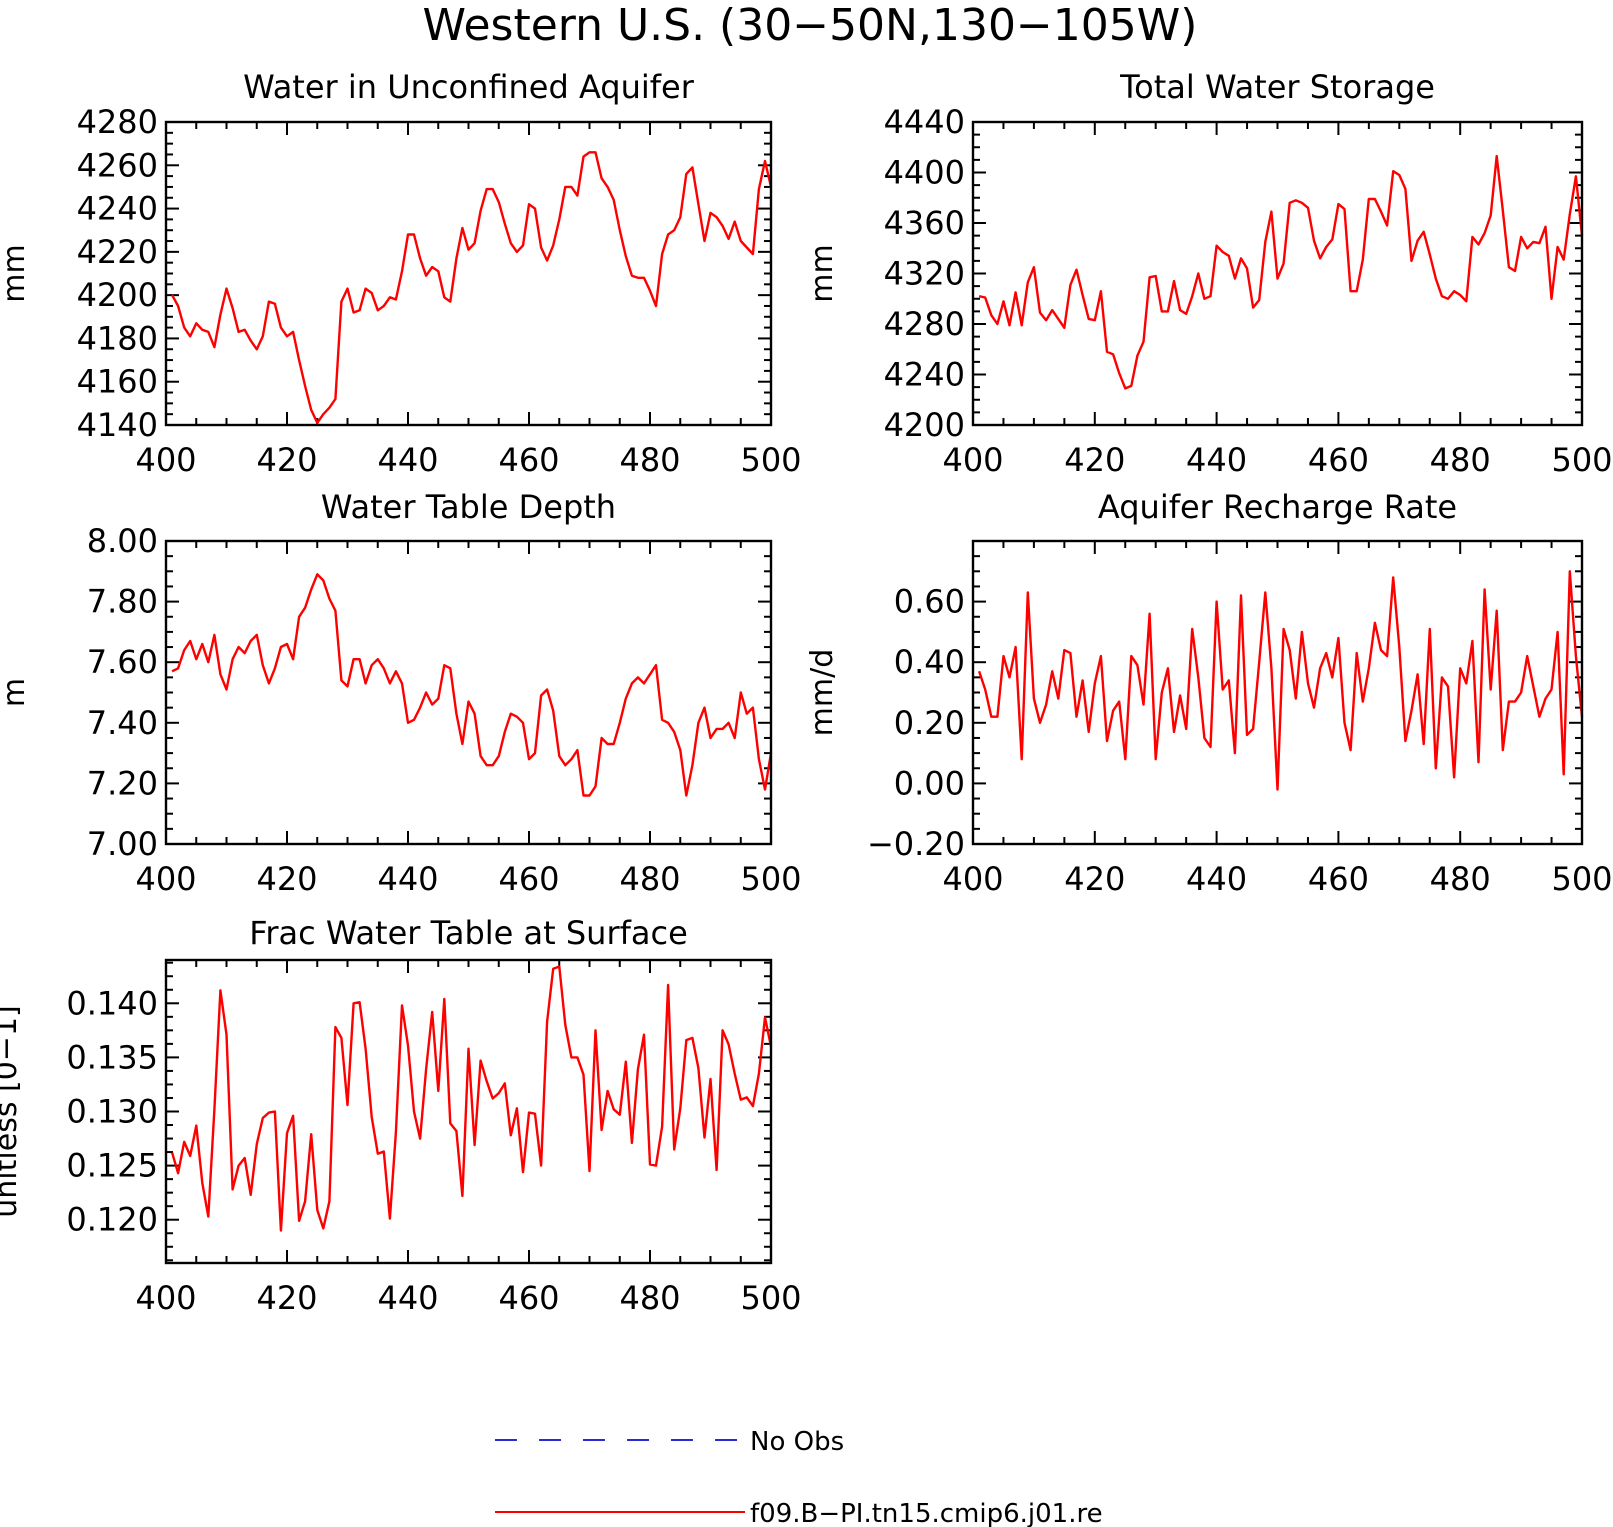  I want to click on y-tick-label: 0.140, so click(112, 1003).